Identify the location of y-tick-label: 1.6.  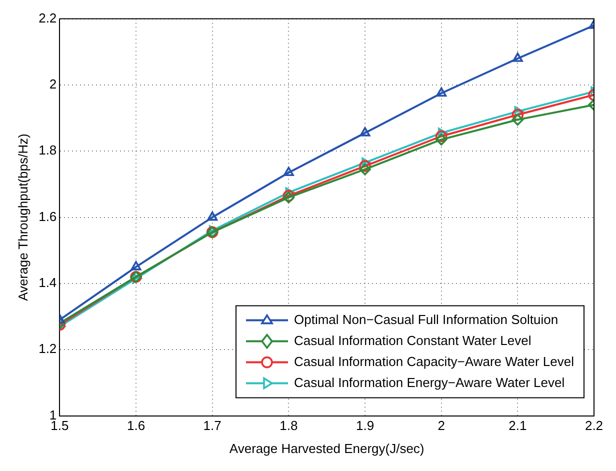
(47, 216).